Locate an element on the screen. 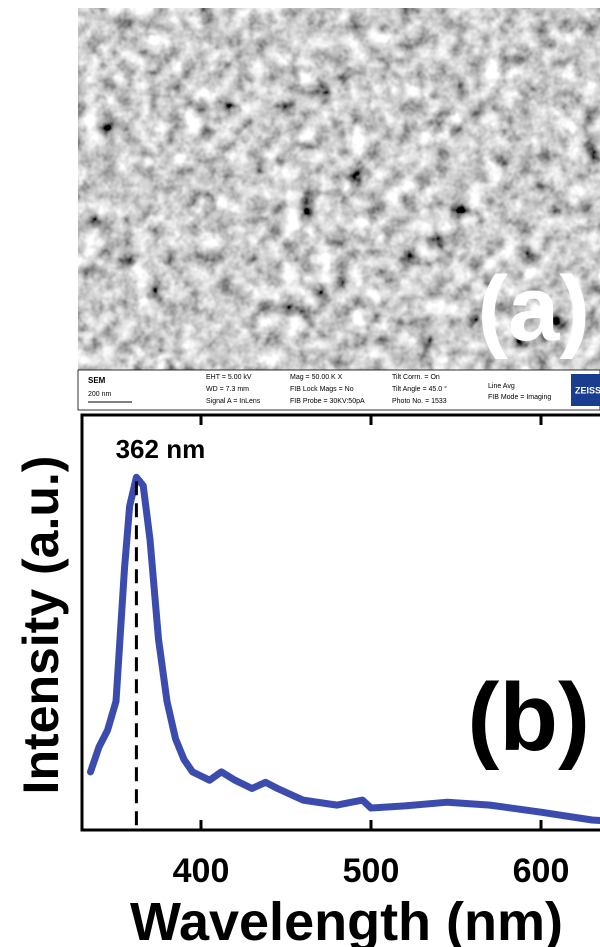 The width and height of the screenshot is (600, 947). info-text: FIB Lock Mags = No is located at coordinates (322, 389).